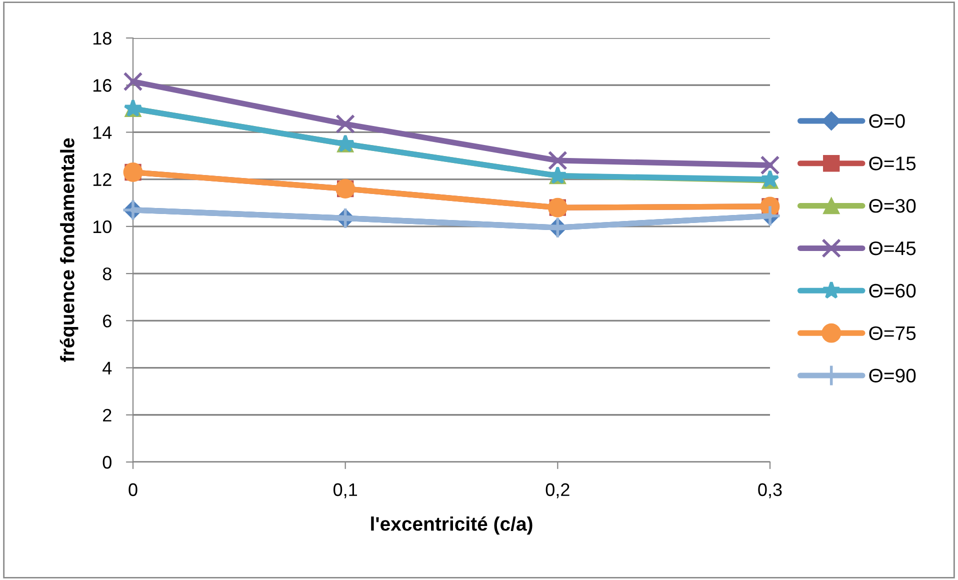  What do you see at coordinates (102, 132) in the screenshot?
I see `y-tick-label: 14` at bounding box center [102, 132].